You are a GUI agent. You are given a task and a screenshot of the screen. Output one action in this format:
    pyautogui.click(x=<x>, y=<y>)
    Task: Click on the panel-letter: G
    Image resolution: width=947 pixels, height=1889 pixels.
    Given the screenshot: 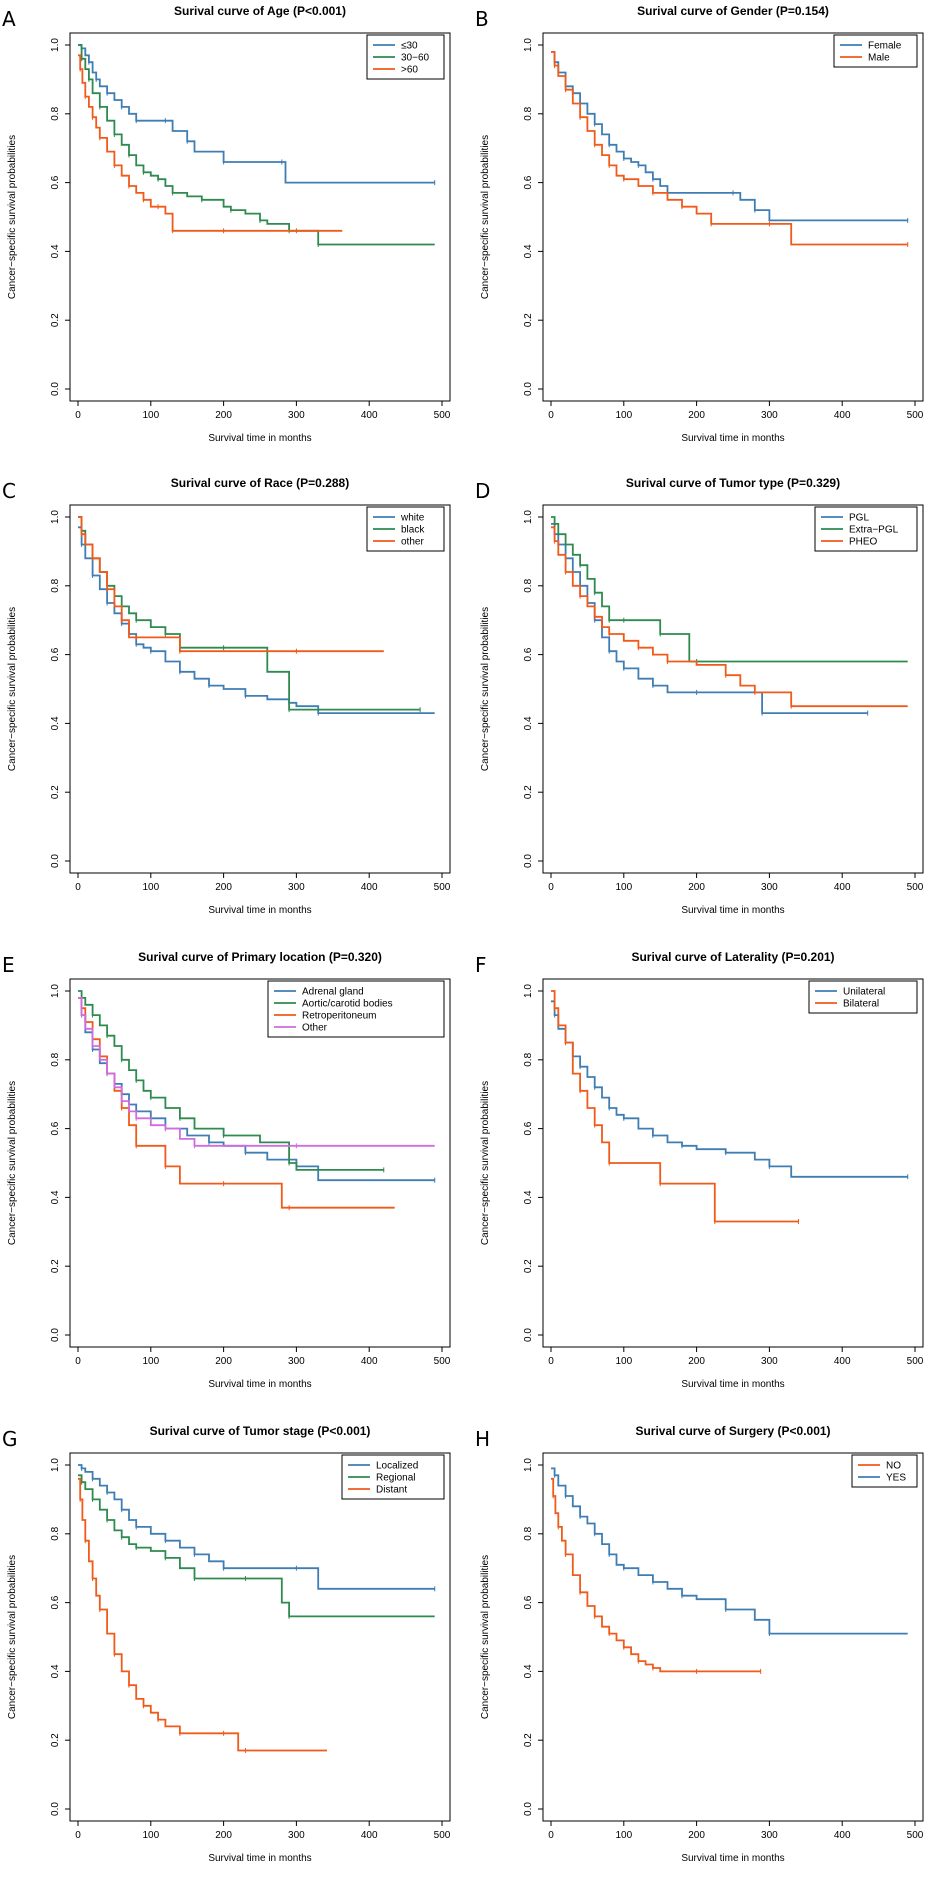 What is the action you would take?
    pyautogui.click(x=10, y=1439)
    